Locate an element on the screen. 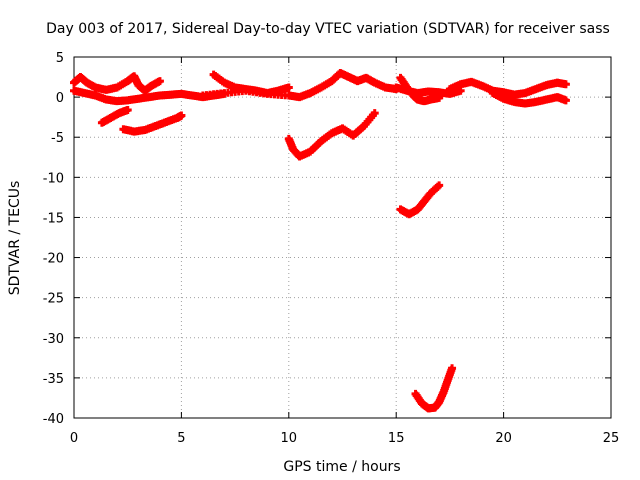 This screenshot has width=640, height=480. y-tick-label: -25 is located at coordinates (53, 299).